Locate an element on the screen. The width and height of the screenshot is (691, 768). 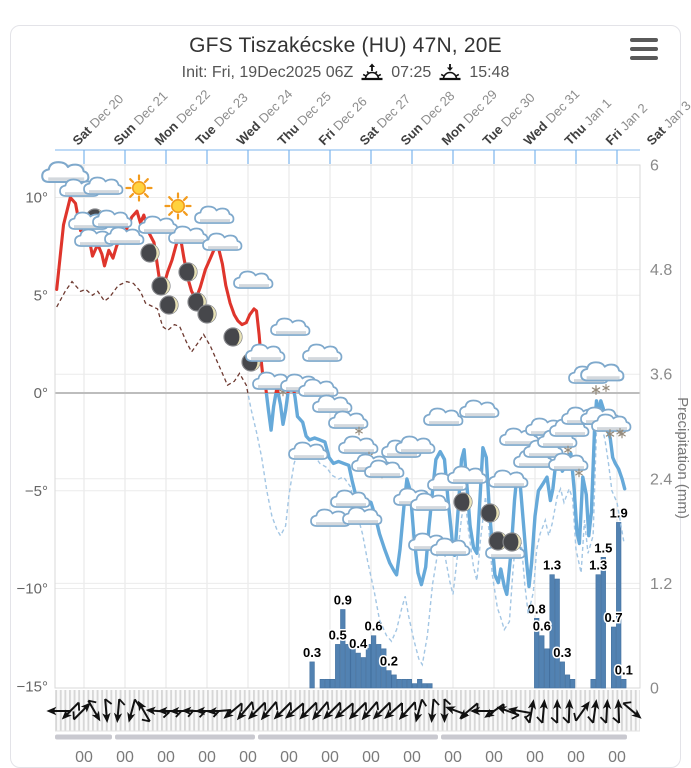
hamburger-menu-icon is located at coordinates (644, 49).